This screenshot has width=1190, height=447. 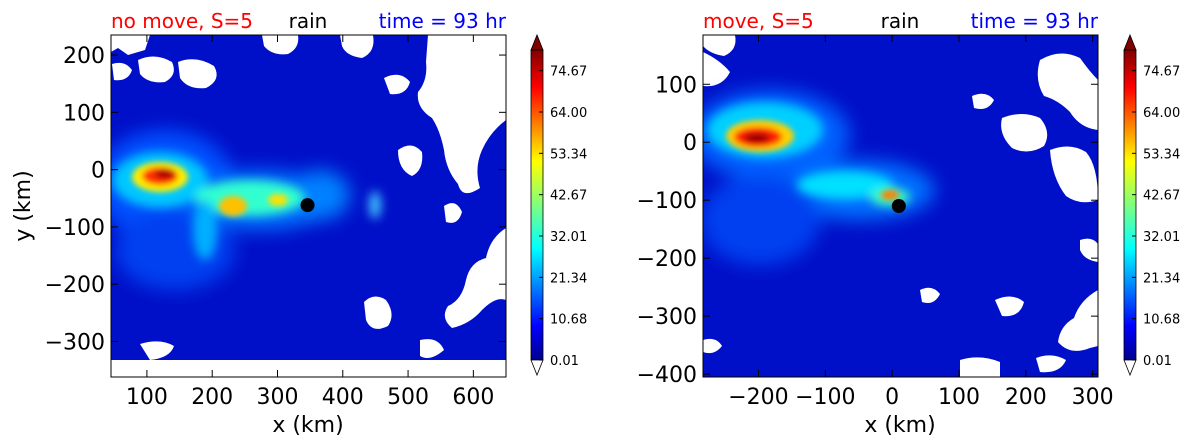 I want to click on x-tick-label: 400, so click(x=343, y=397).